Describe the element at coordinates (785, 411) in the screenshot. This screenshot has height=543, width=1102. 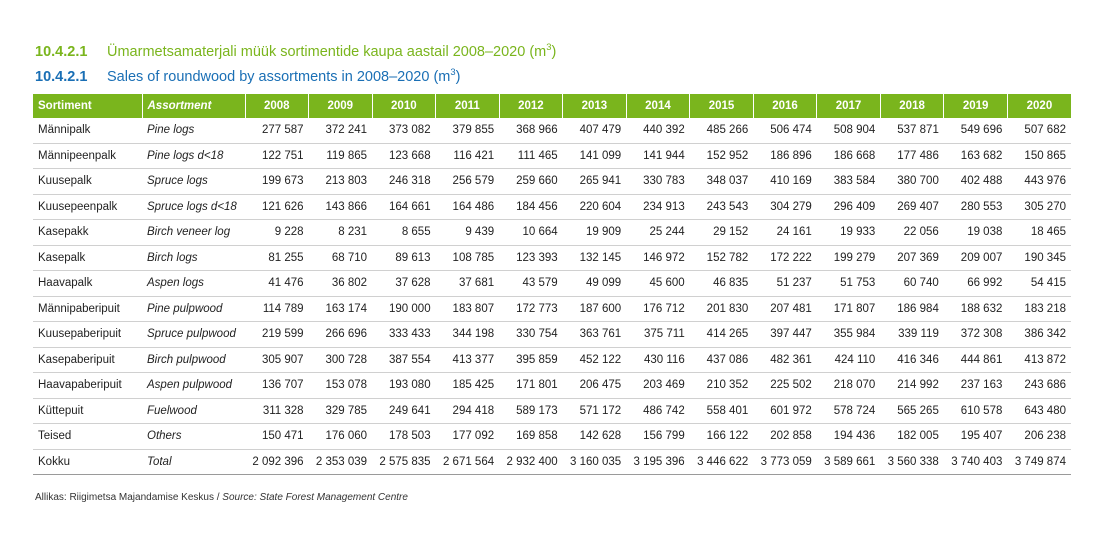
I see `value-cell: 601 972` at that location.